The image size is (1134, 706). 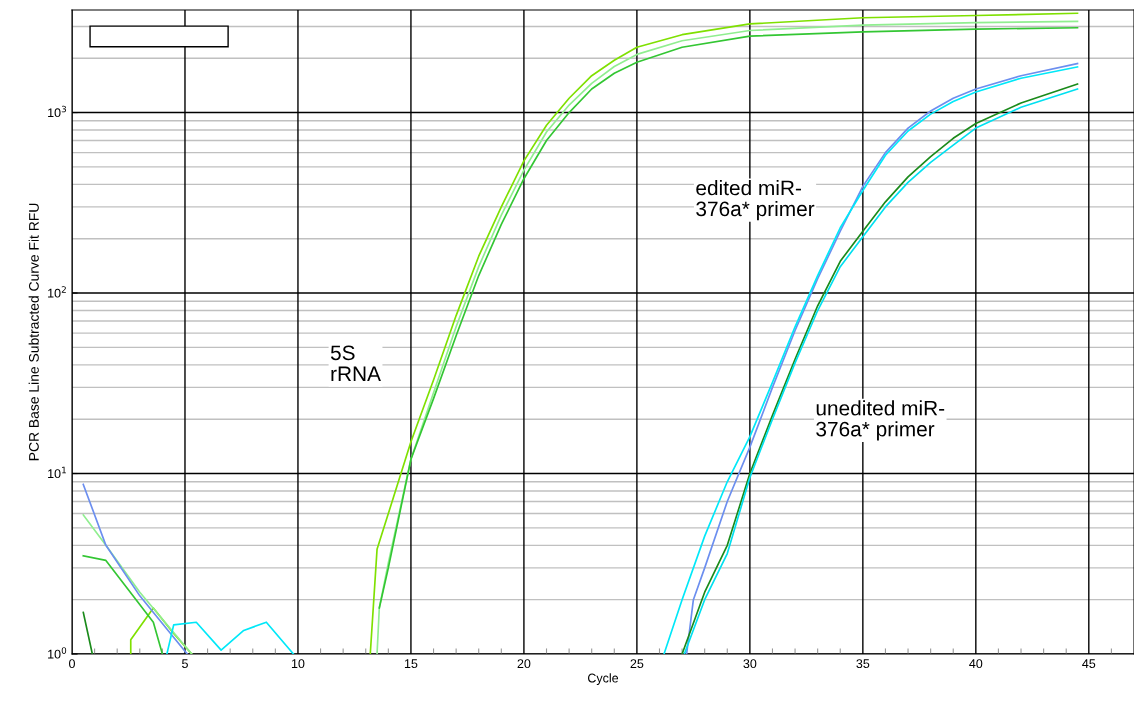 I want to click on x-tick-label: 35, so click(x=863, y=664).